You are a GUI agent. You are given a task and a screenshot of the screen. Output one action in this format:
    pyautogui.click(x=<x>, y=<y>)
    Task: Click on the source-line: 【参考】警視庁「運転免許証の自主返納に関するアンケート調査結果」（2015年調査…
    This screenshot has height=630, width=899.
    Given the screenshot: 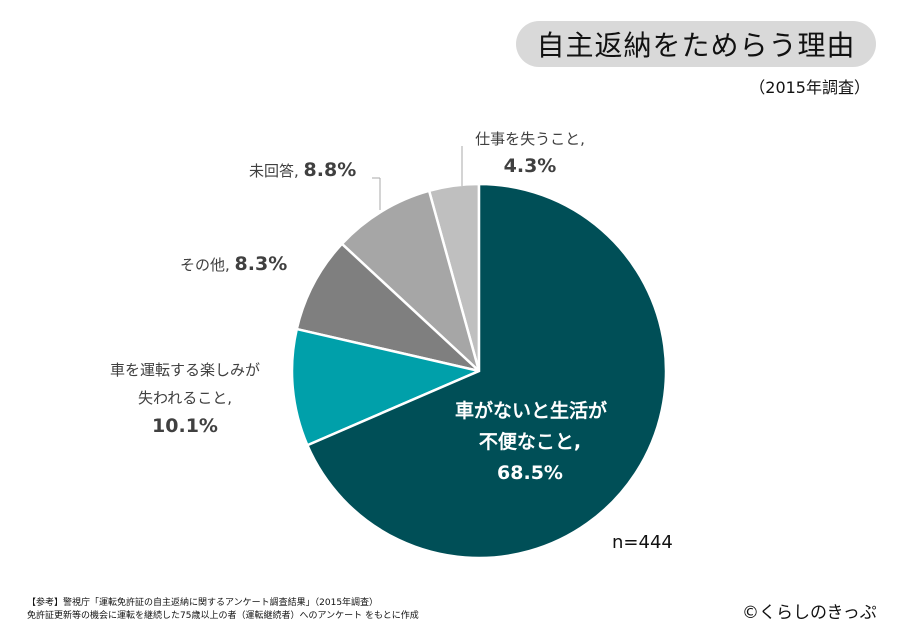 What is the action you would take?
    pyautogui.click(x=203, y=603)
    